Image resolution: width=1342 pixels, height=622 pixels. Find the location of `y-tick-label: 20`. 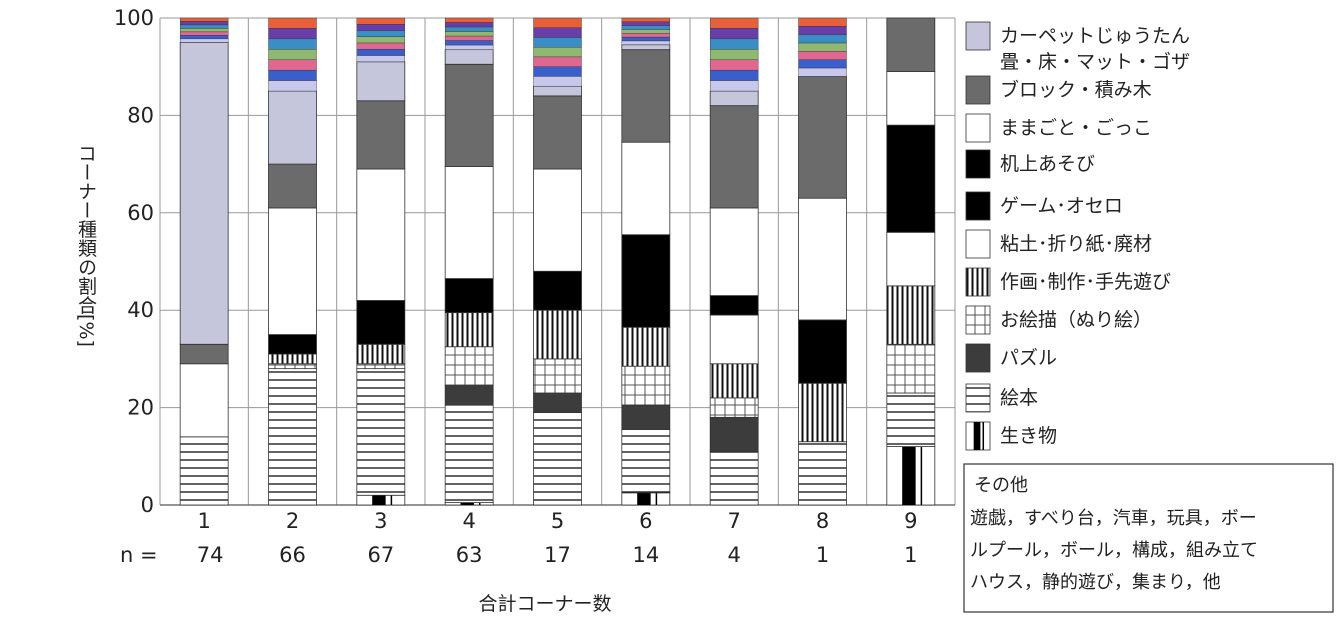

y-tick-label: 20 is located at coordinates (140, 408).